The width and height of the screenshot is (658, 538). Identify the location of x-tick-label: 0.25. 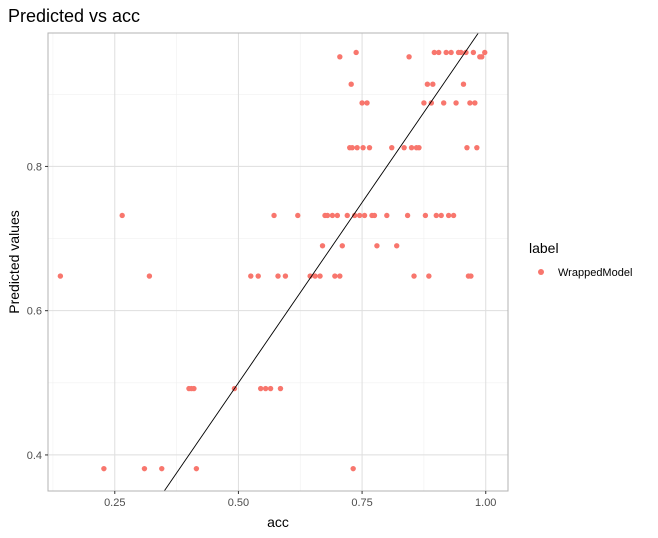
(114, 503).